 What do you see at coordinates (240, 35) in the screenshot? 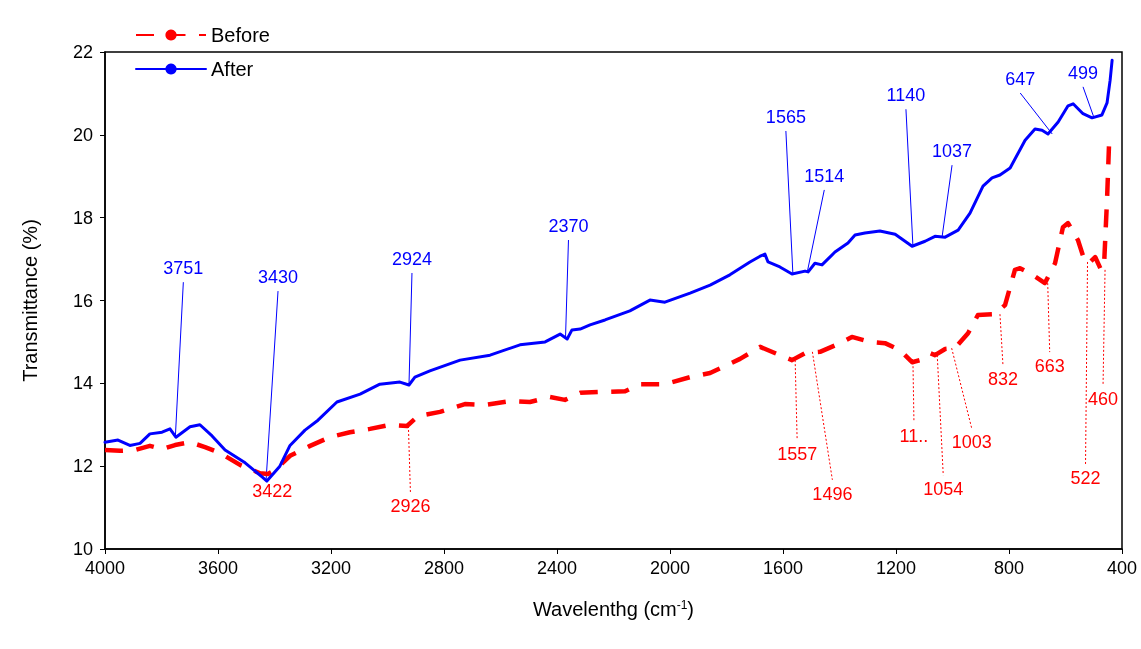
I see `legend-label: Before` at bounding box center [240, 35].